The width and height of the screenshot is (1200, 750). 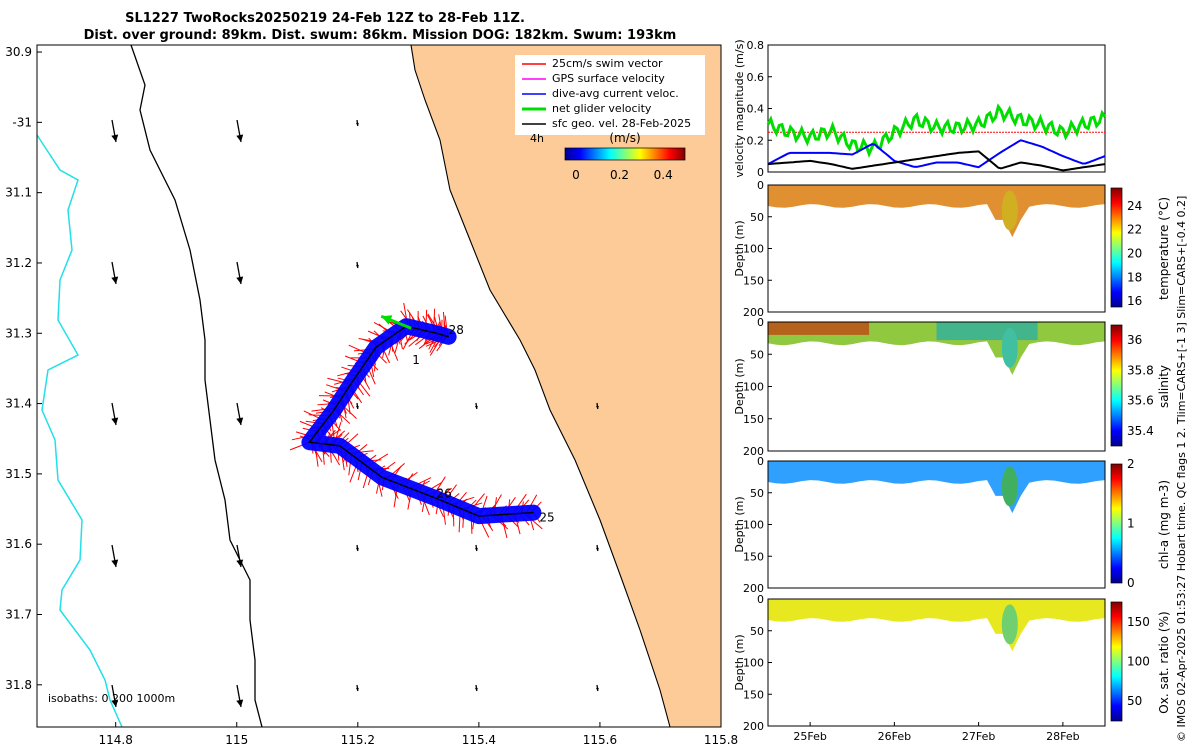 What do you see at coordinates (18, 333) in the screenshot?
I see `map-ytick-label: 31.3` at bounding box center [18, 333].